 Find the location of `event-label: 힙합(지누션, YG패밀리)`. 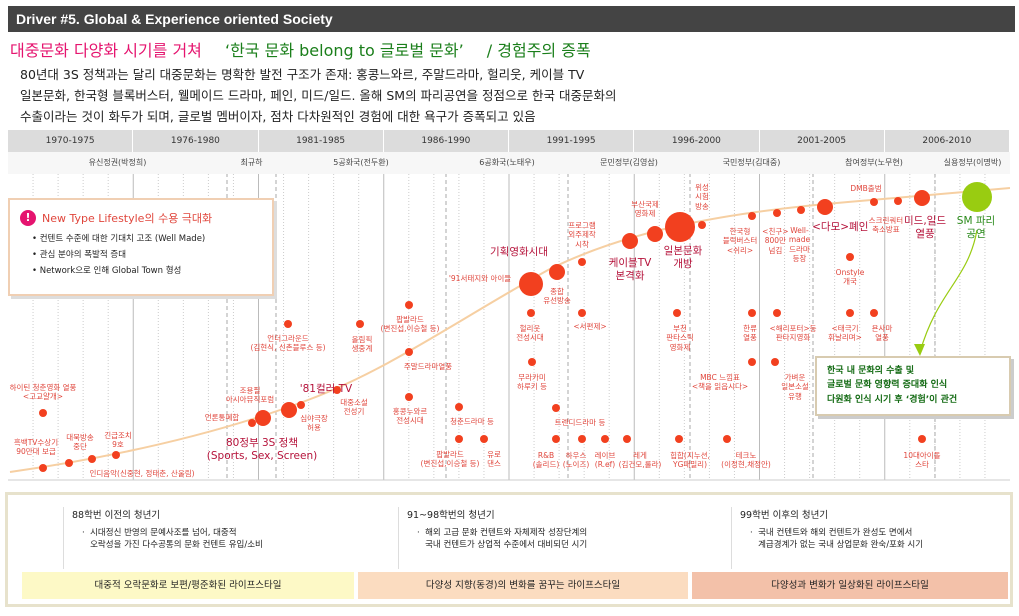

event-label: 힙합(지누션, YG패밀리) is located at coordinates (690, 460).